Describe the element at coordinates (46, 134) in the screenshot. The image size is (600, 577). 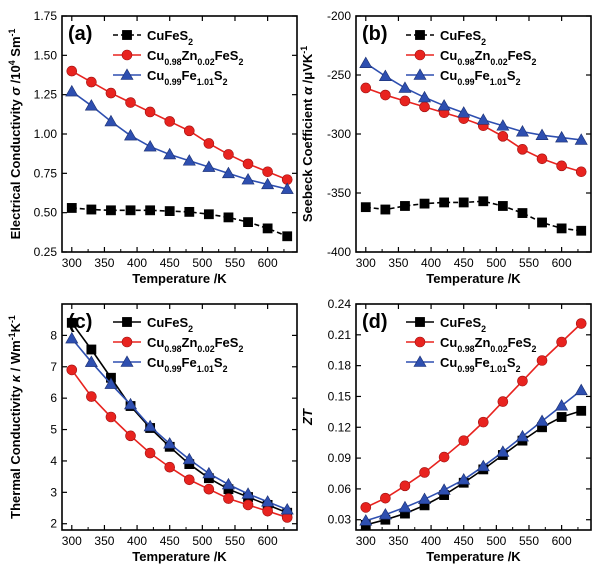
I see `y-tick-label: 1.00` at that location.